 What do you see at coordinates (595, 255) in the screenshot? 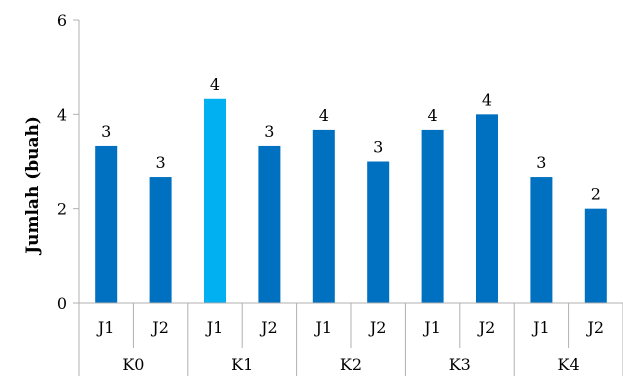
I see `bar-k4-j2` at bounding box center [595, 255].